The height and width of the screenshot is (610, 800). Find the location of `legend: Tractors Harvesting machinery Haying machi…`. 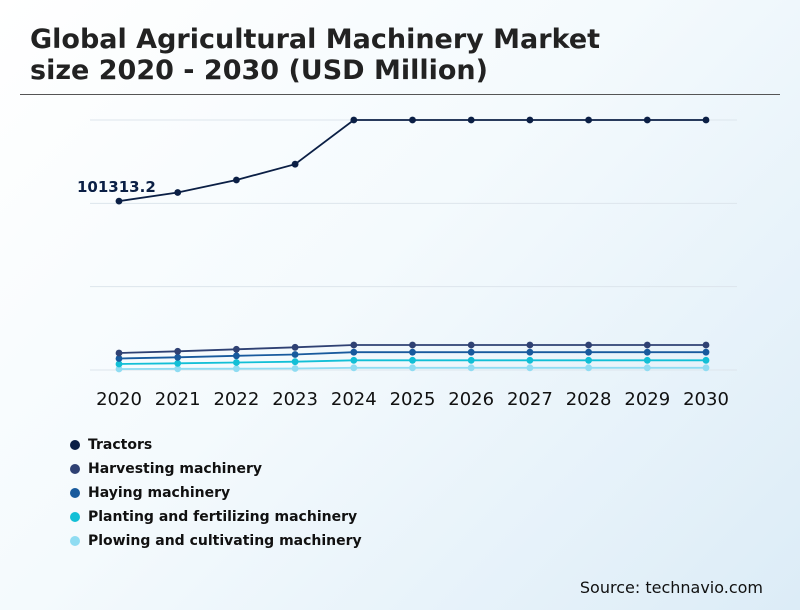

legend: Tractors Harvesting machinery Haying machi… is located at coordinates (216, 493).